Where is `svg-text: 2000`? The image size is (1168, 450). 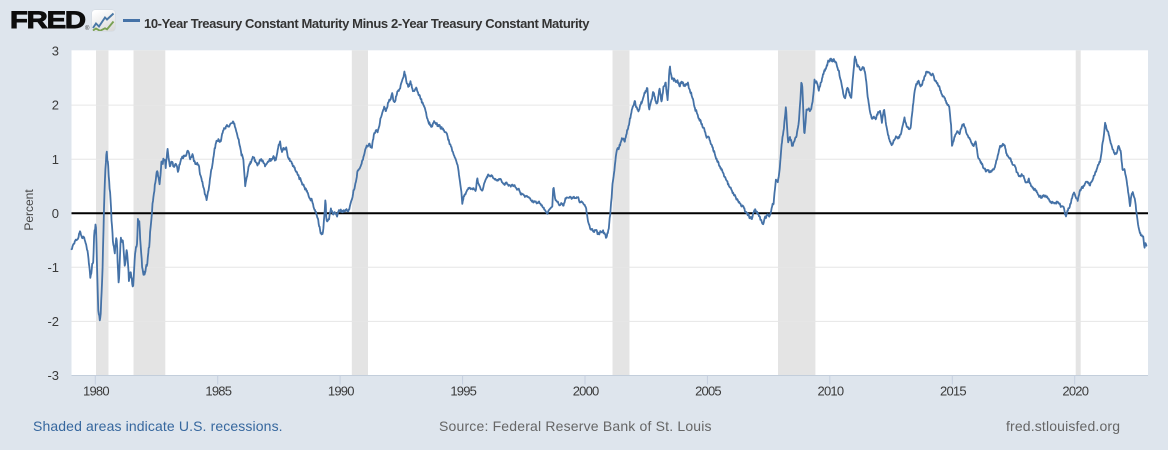 svg-text: 2000 is located at coordinates (586, 390).